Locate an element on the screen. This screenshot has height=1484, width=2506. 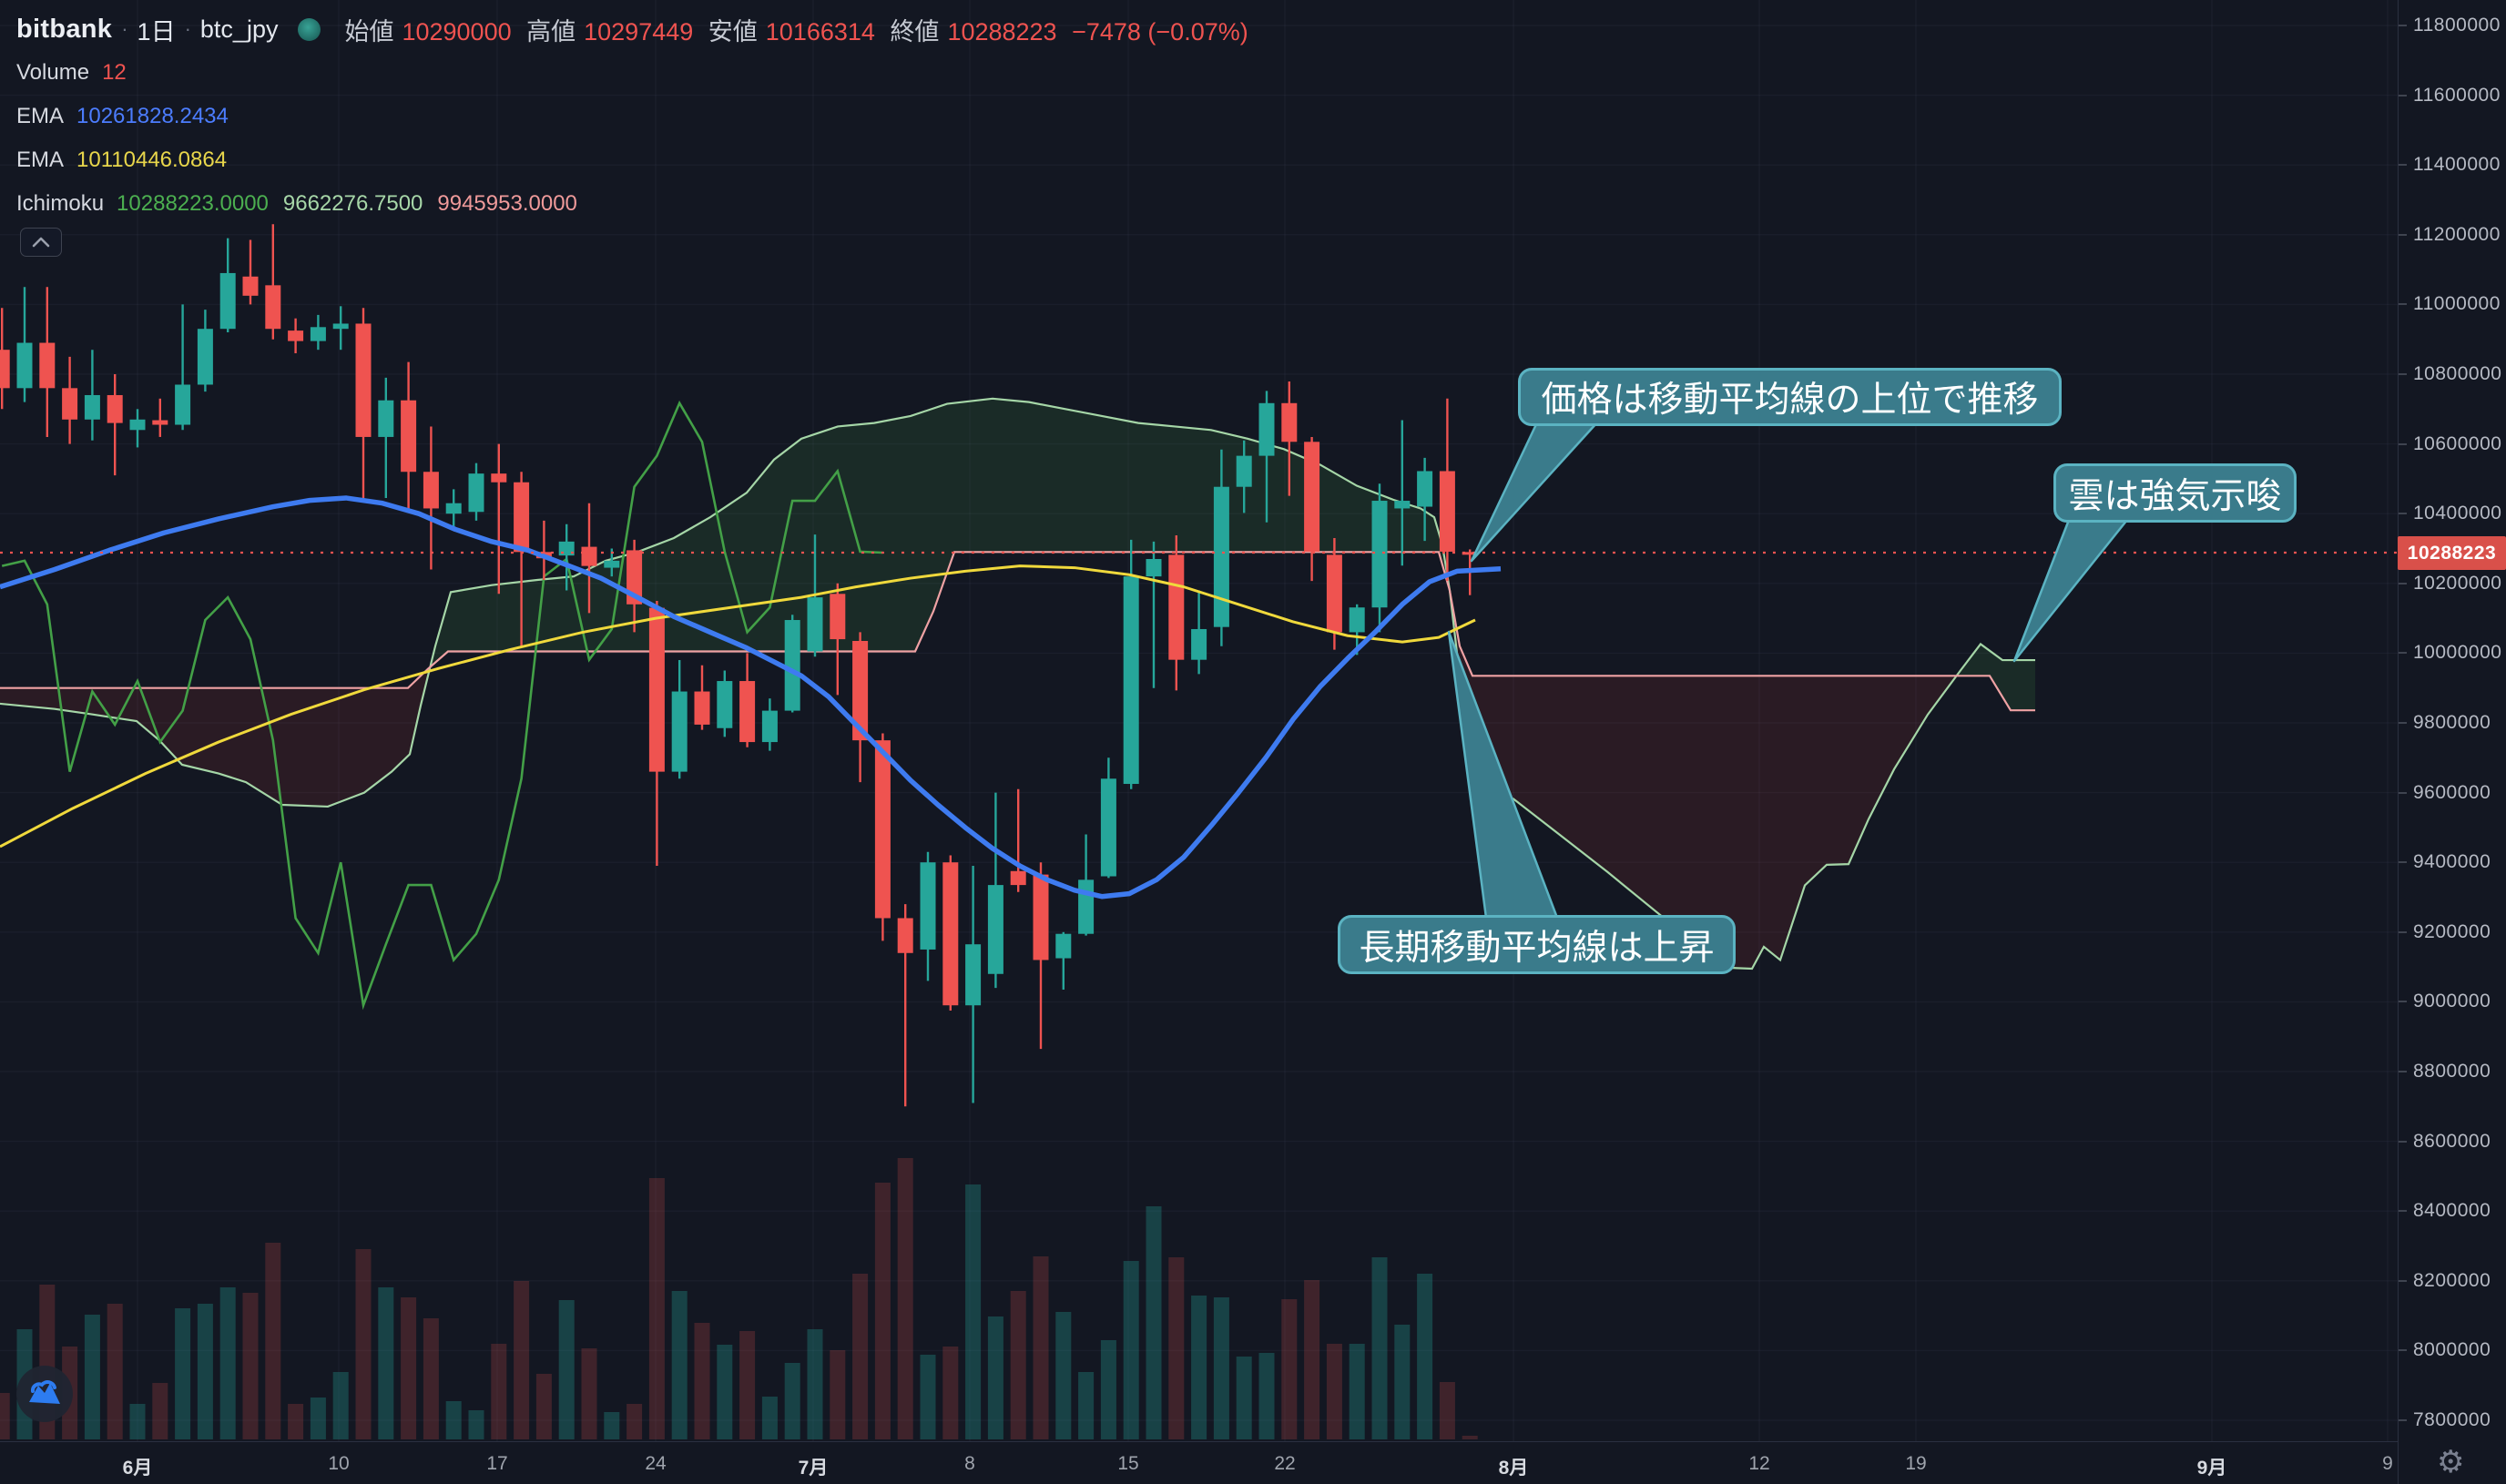
indicator-row-ema: EMA 10110446.0864 is located at coordinates (636, 160).